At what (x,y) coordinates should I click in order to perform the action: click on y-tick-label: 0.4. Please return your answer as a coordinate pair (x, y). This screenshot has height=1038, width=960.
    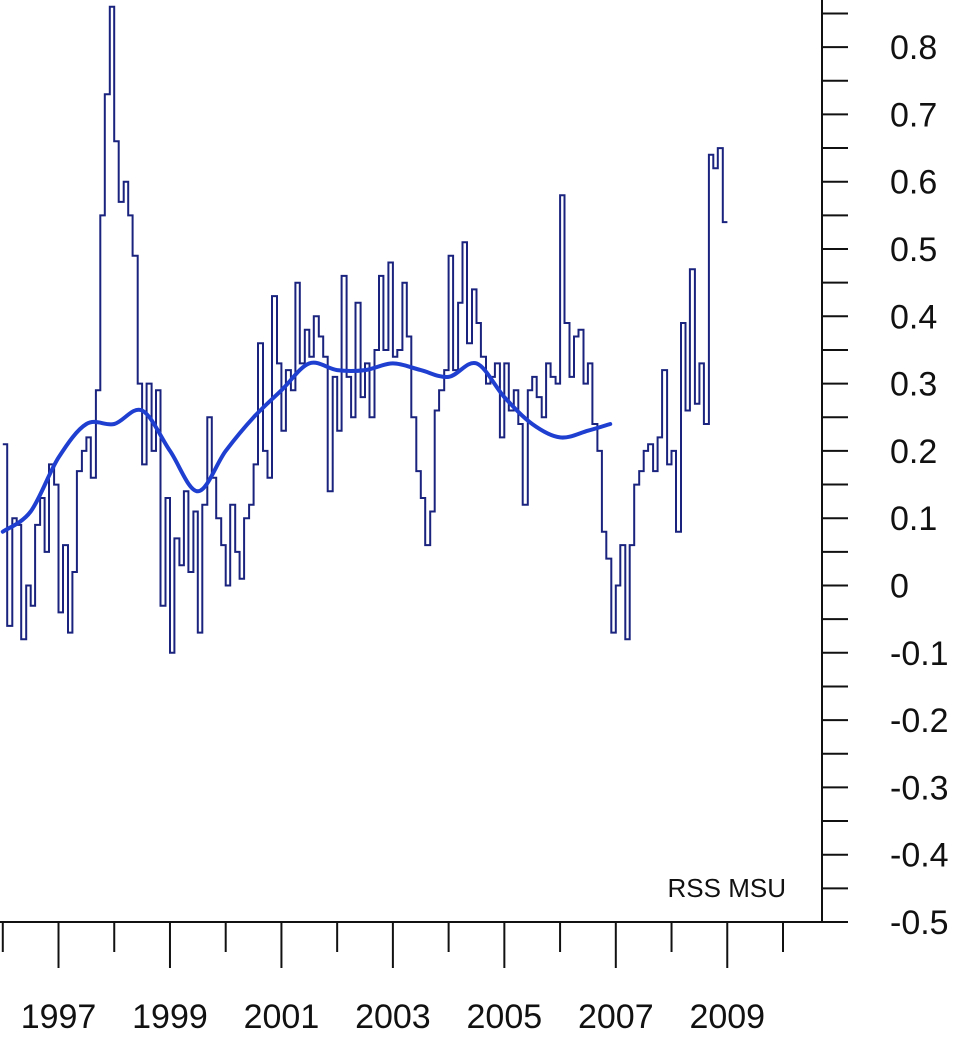
    Looking at the image, I should click on (913, 317).